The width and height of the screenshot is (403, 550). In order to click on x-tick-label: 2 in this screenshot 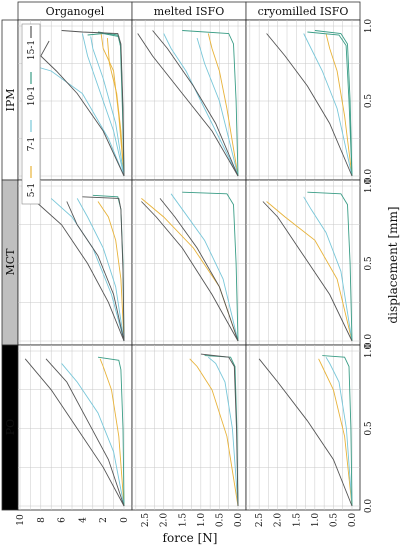, I will do `click(104, 520)`.